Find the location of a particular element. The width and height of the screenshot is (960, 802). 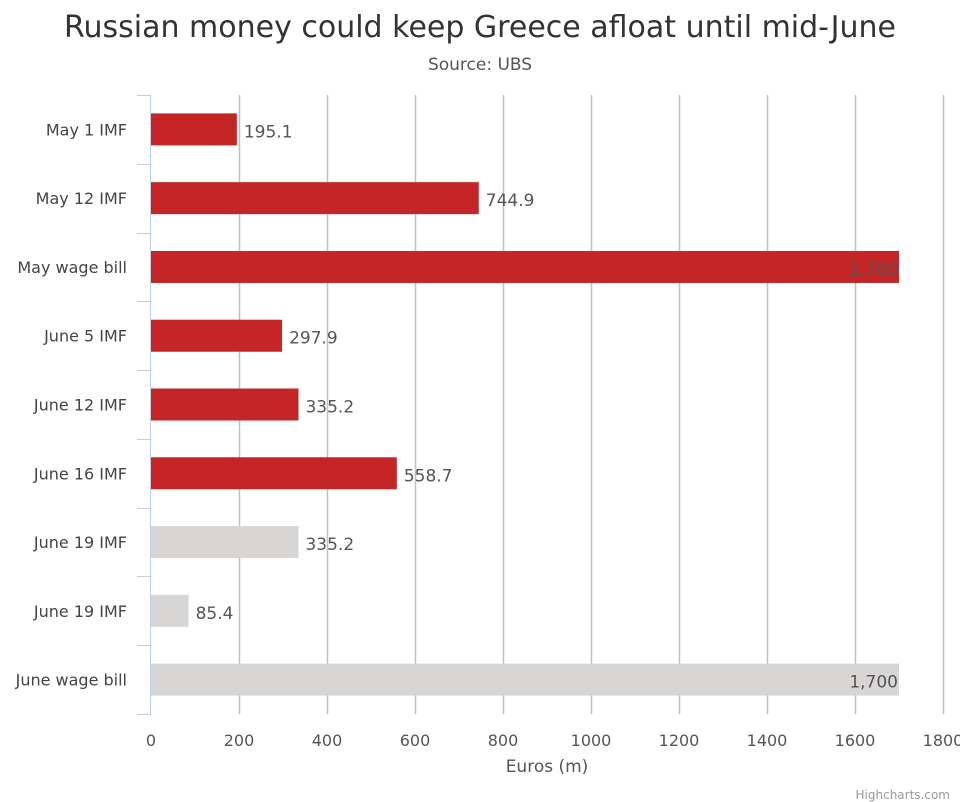

credits-link: Highcharts.com is located at coordinates (902, 795).